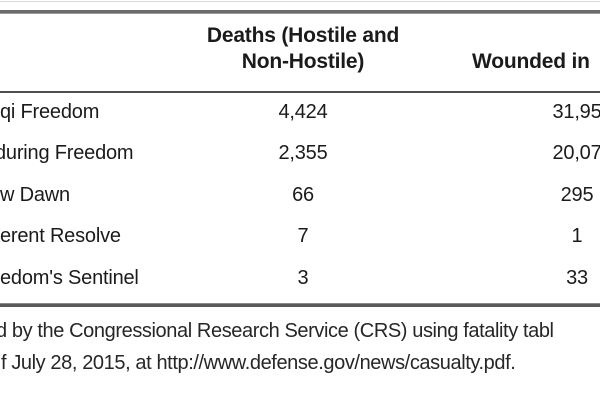 The width and height of the screenshot is (600, 400). I want to click on table-bottom-rule, so click(300, 305).